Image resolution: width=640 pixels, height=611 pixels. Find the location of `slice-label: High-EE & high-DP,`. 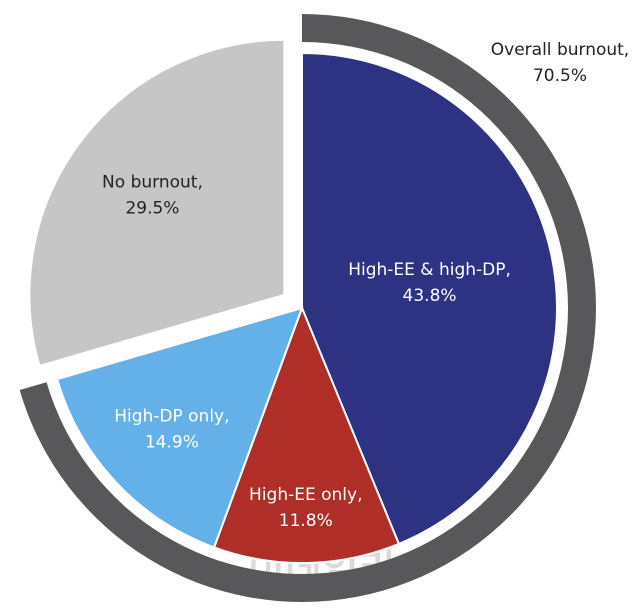

slice-label: High-EE & high-DP, is located at coordinates (429, 270).